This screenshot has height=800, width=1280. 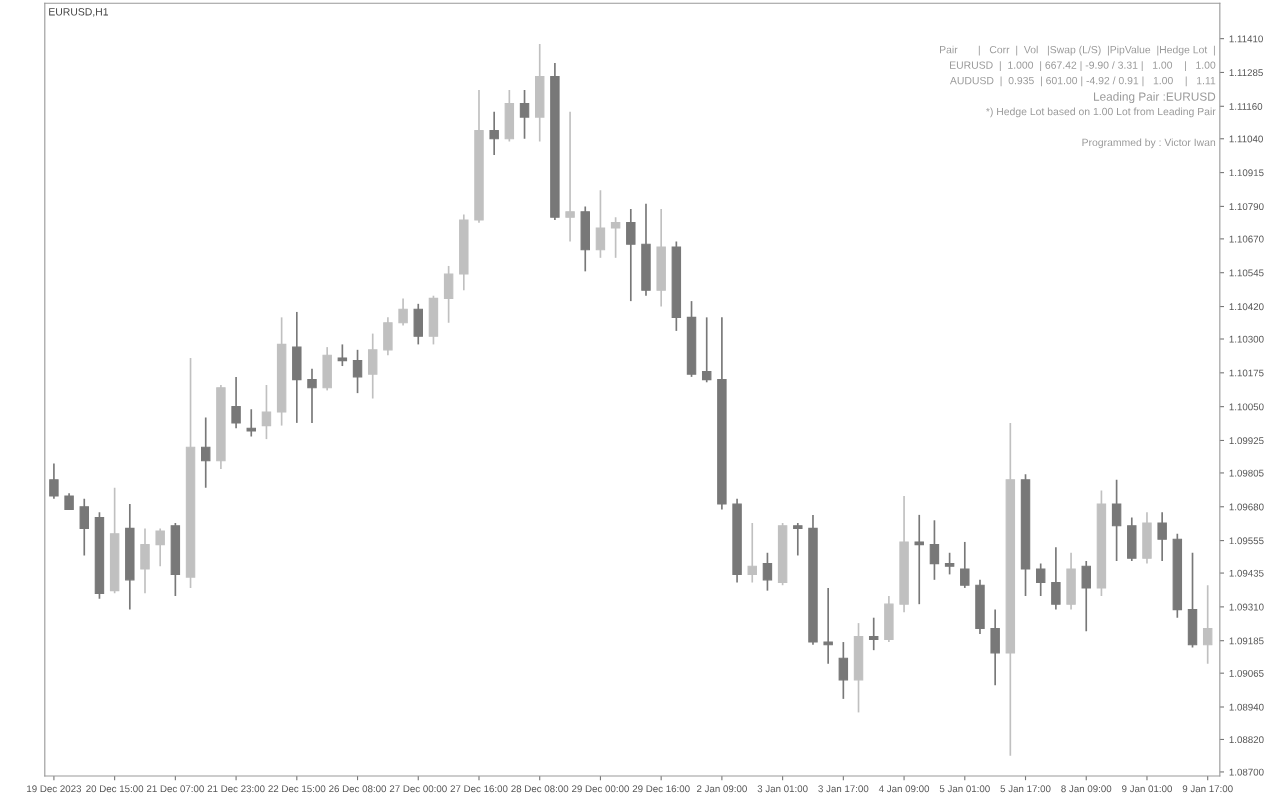 What do you see at coordinates (1147, 789) in the screenshot?
I see `x-tick-label: 9 Jan 01:00` at bounding box center [1147, 789].